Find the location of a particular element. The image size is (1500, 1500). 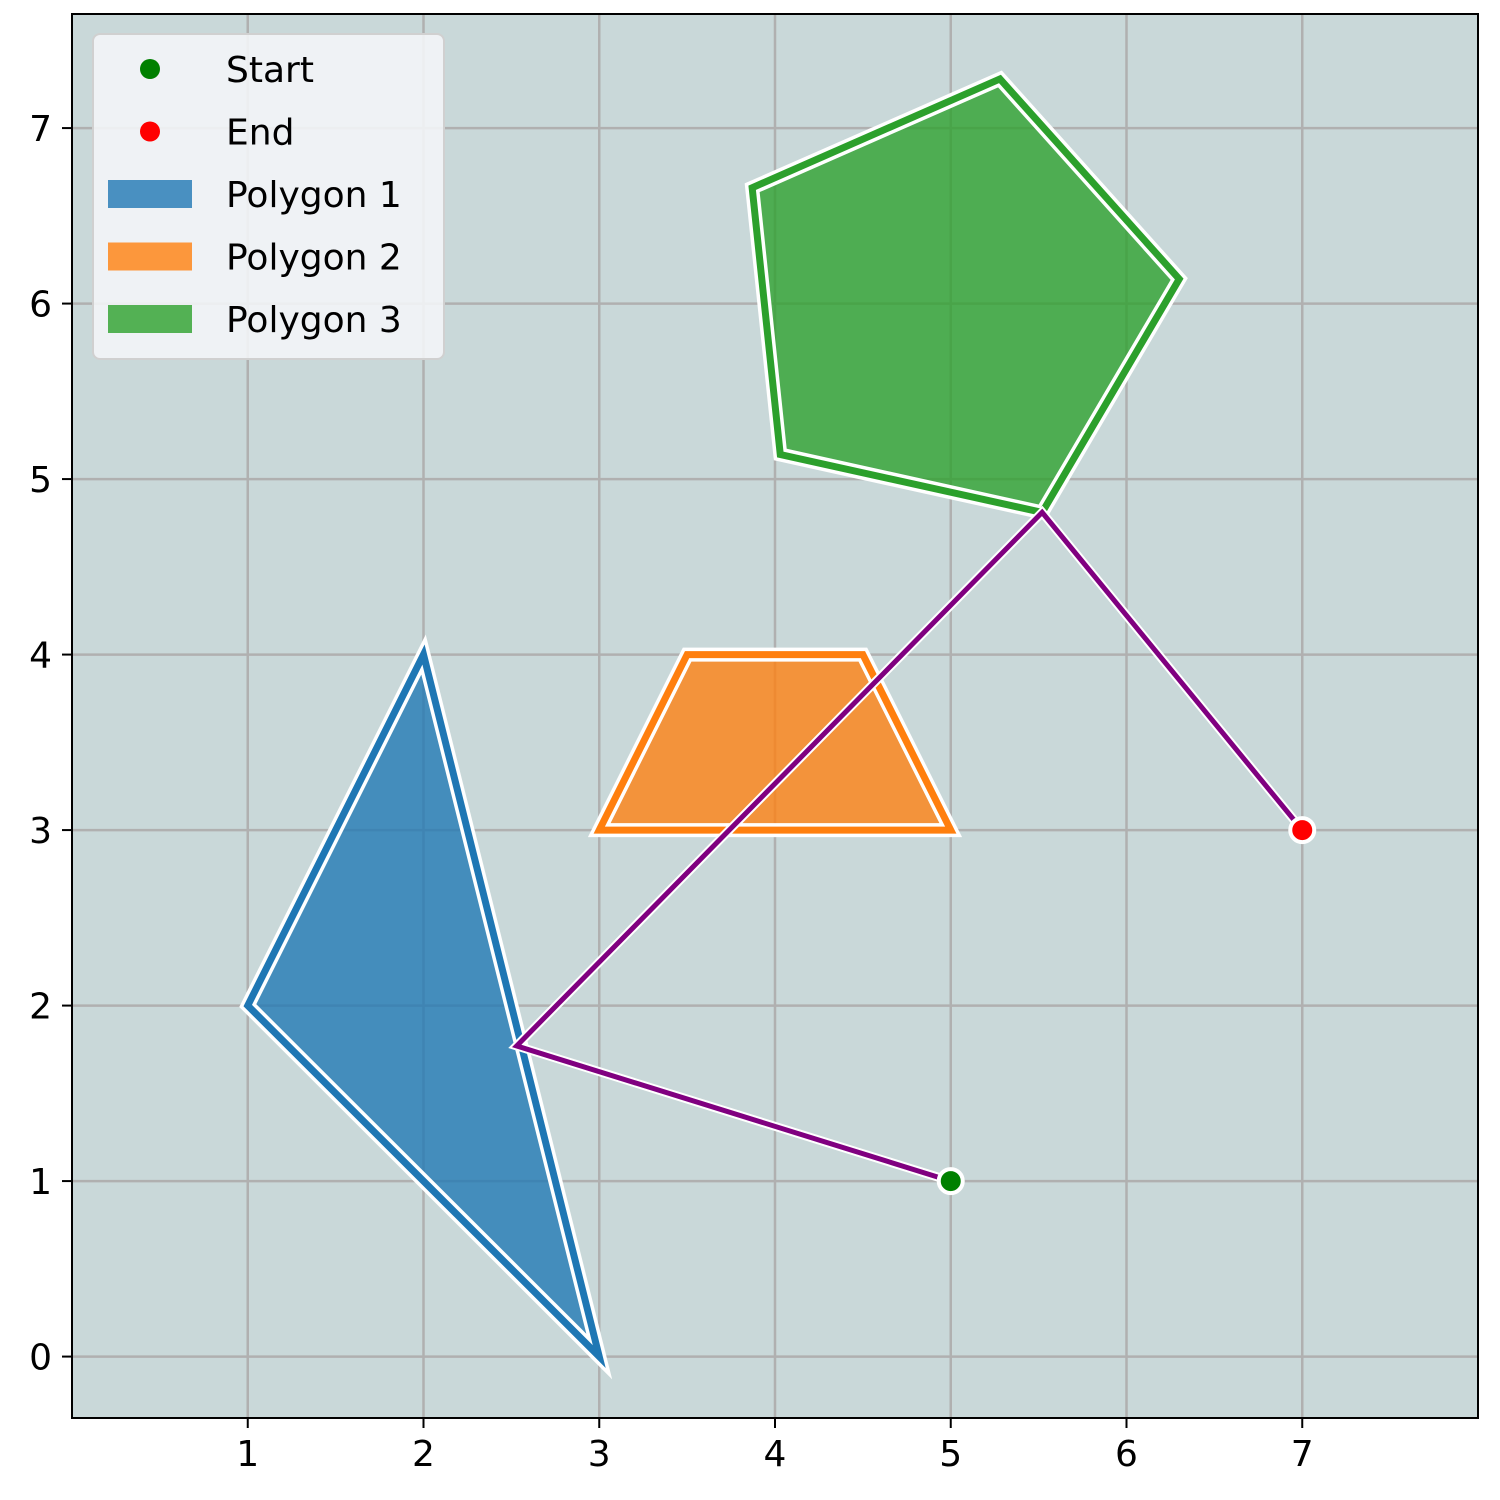

x-tick-label: 6 is located at coordinates (1126, 1454).